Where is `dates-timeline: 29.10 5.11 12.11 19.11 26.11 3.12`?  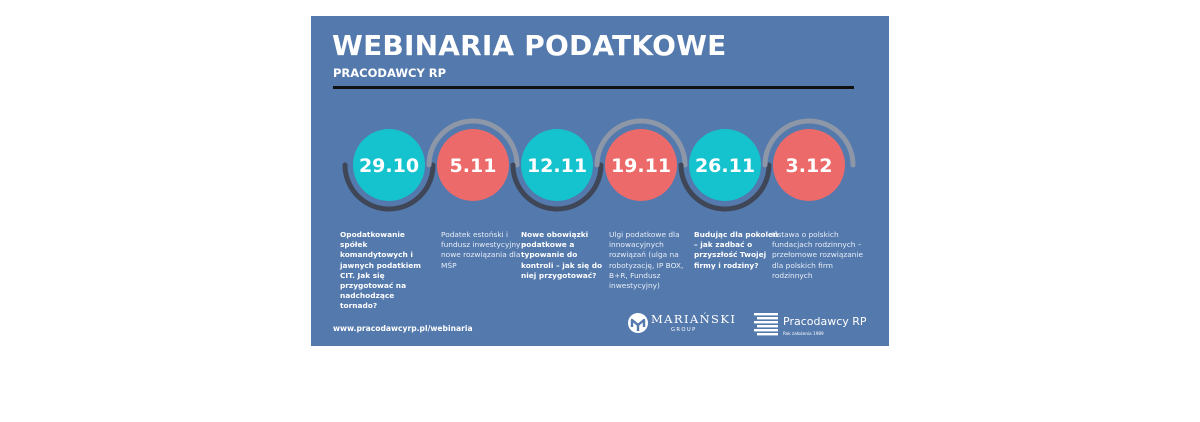
dates-timeline: 29.10 5.11 12.11 19.11 26.11 3.12 is located at coordinates (599, 165).